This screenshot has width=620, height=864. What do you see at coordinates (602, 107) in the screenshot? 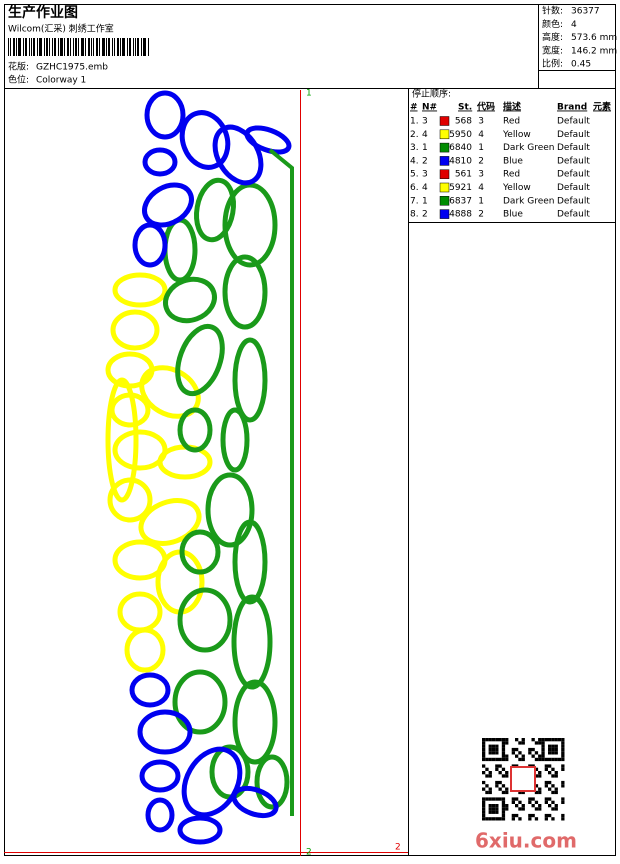
I see `column-header: 元素` at bounding box center [602, 107].